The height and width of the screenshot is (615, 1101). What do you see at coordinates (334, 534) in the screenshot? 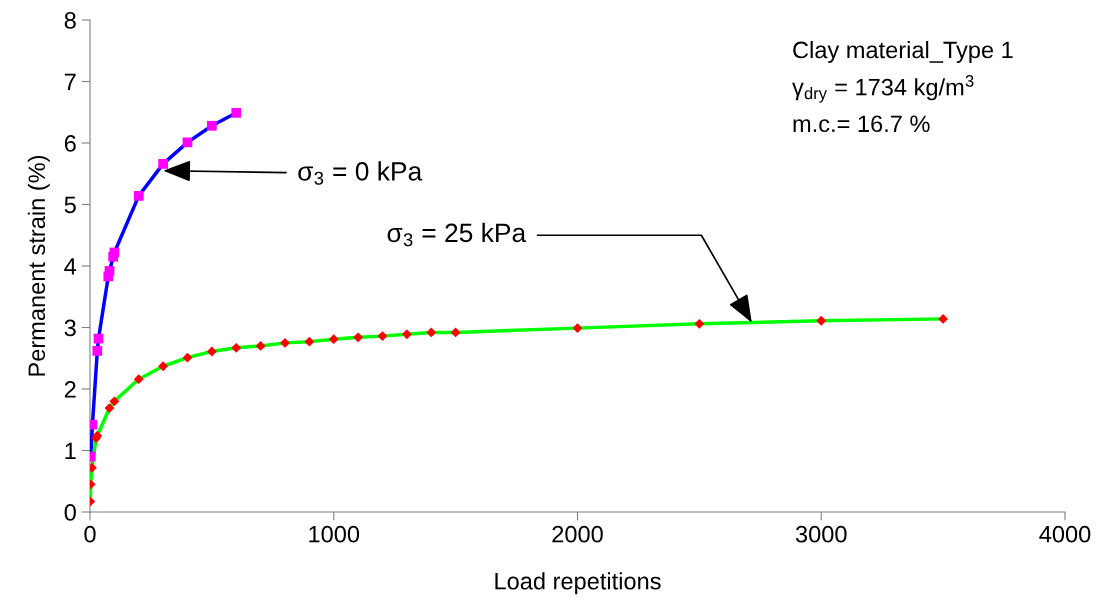
I see `x-tick-label: 1000` at bounding box center [334, 534].